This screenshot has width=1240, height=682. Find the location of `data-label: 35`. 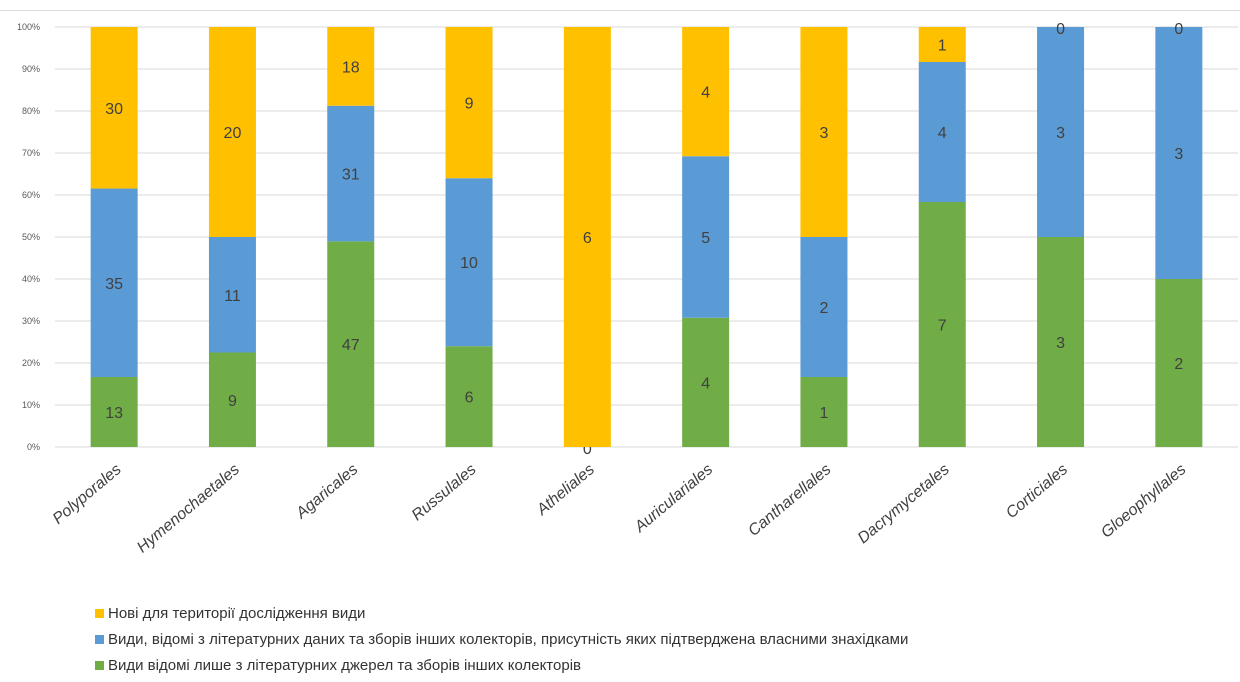

data-label: 35 is located at coordinates (114, 284).